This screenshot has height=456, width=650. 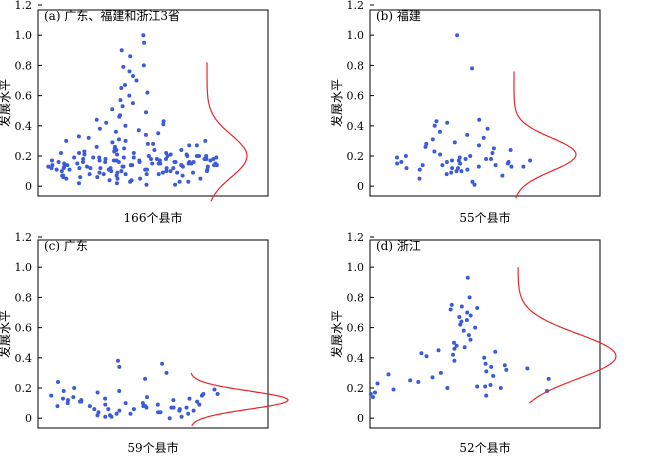 I want to click on y-axis-label: 发展水平, so click(x=6, y=334).